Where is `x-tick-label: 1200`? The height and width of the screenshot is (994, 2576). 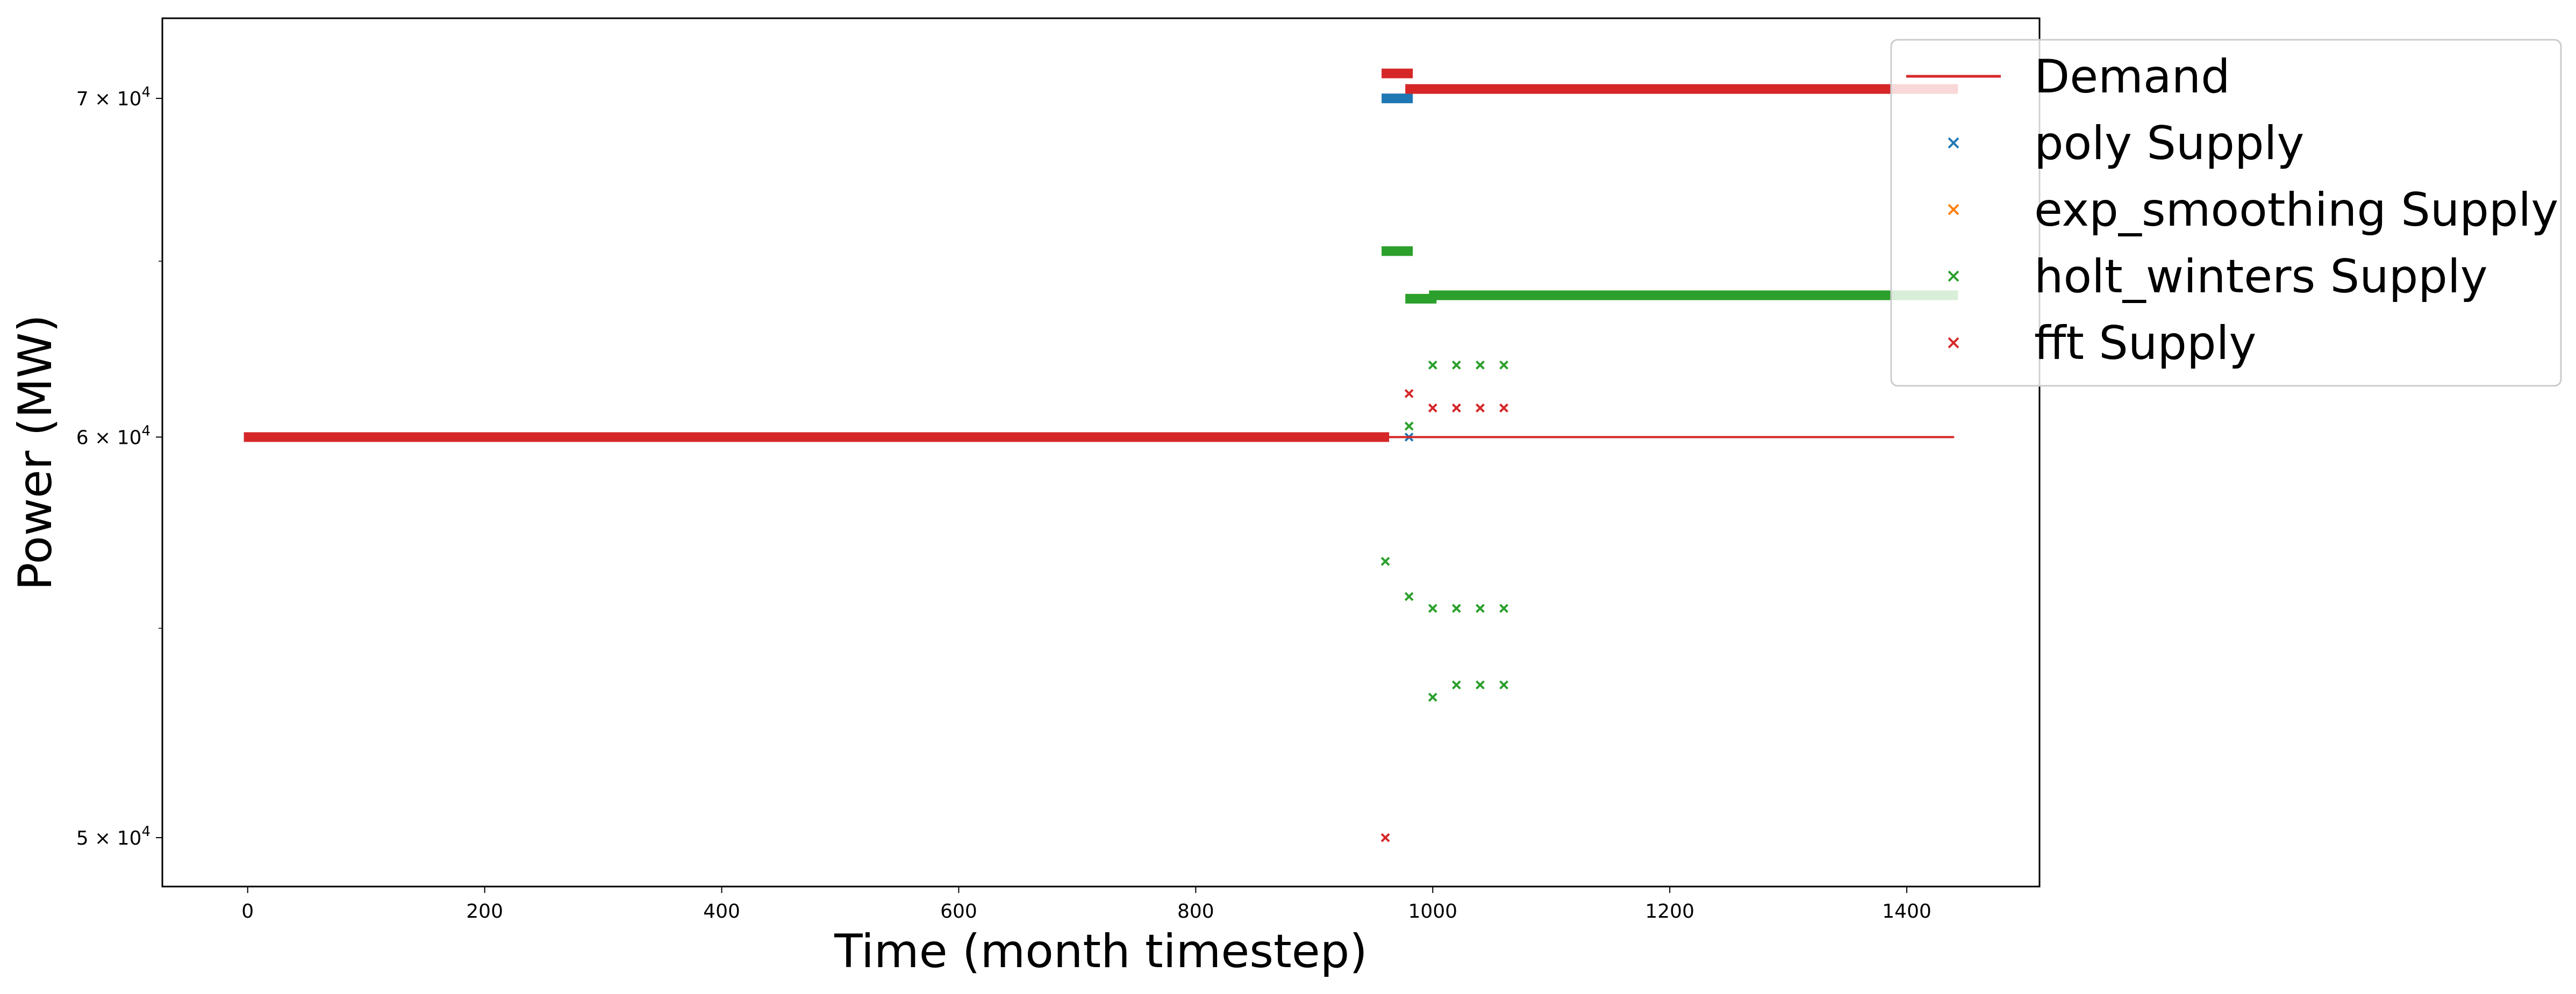
x-tick-label: 1200 is located at coordinates (1669, 912).